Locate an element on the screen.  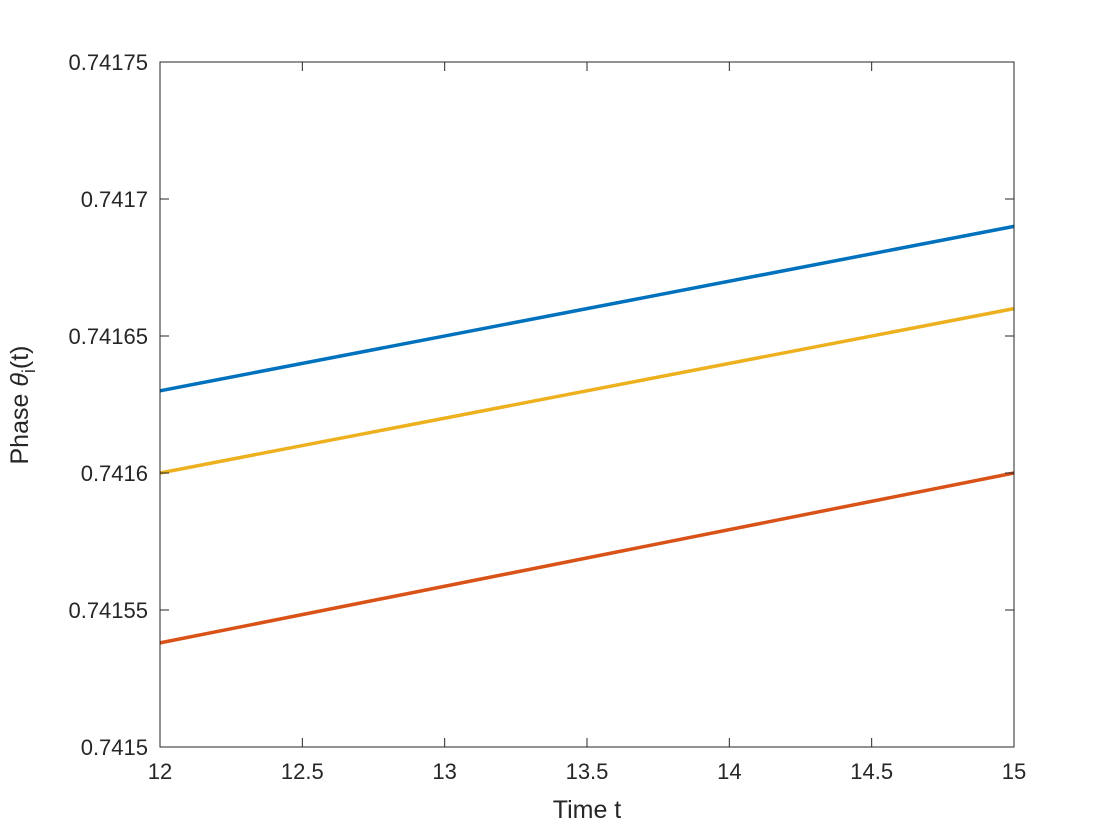
x-tick-label: 14 is located at coordinates (729, 771).